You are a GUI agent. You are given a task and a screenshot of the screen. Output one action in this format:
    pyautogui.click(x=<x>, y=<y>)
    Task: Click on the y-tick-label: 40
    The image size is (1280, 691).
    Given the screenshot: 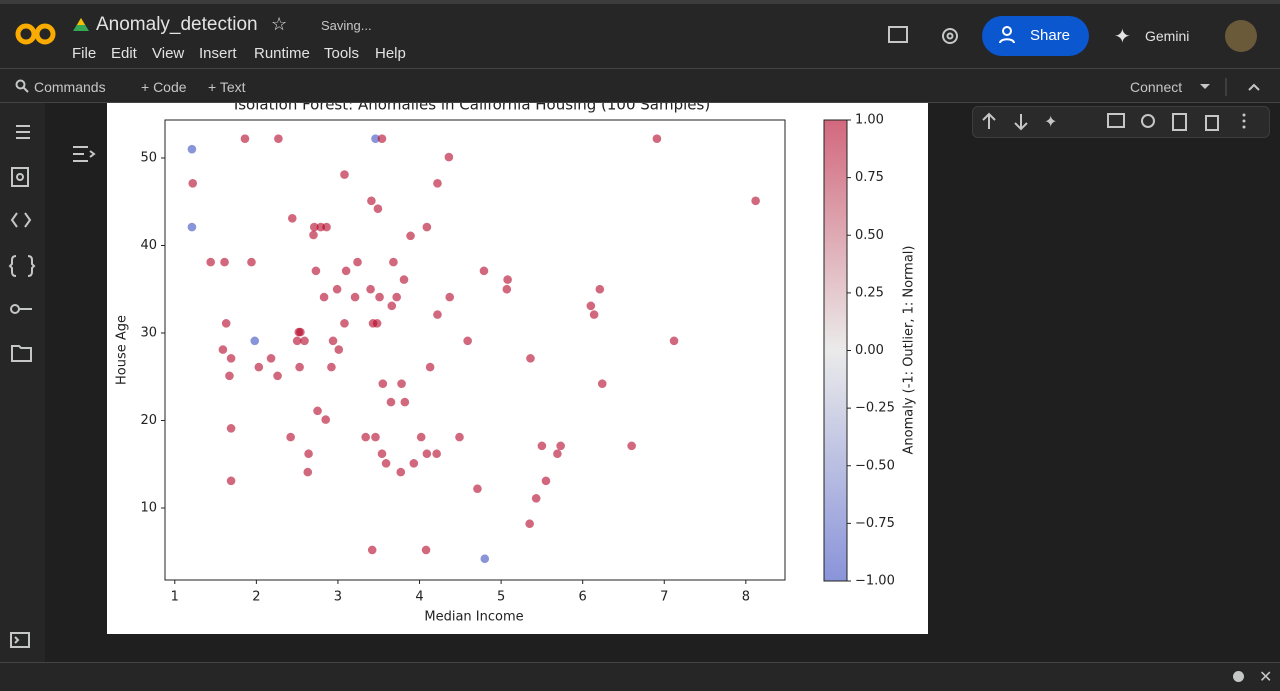 What is the action you would take?
    pyautogui.click(x=148, y=245)
    